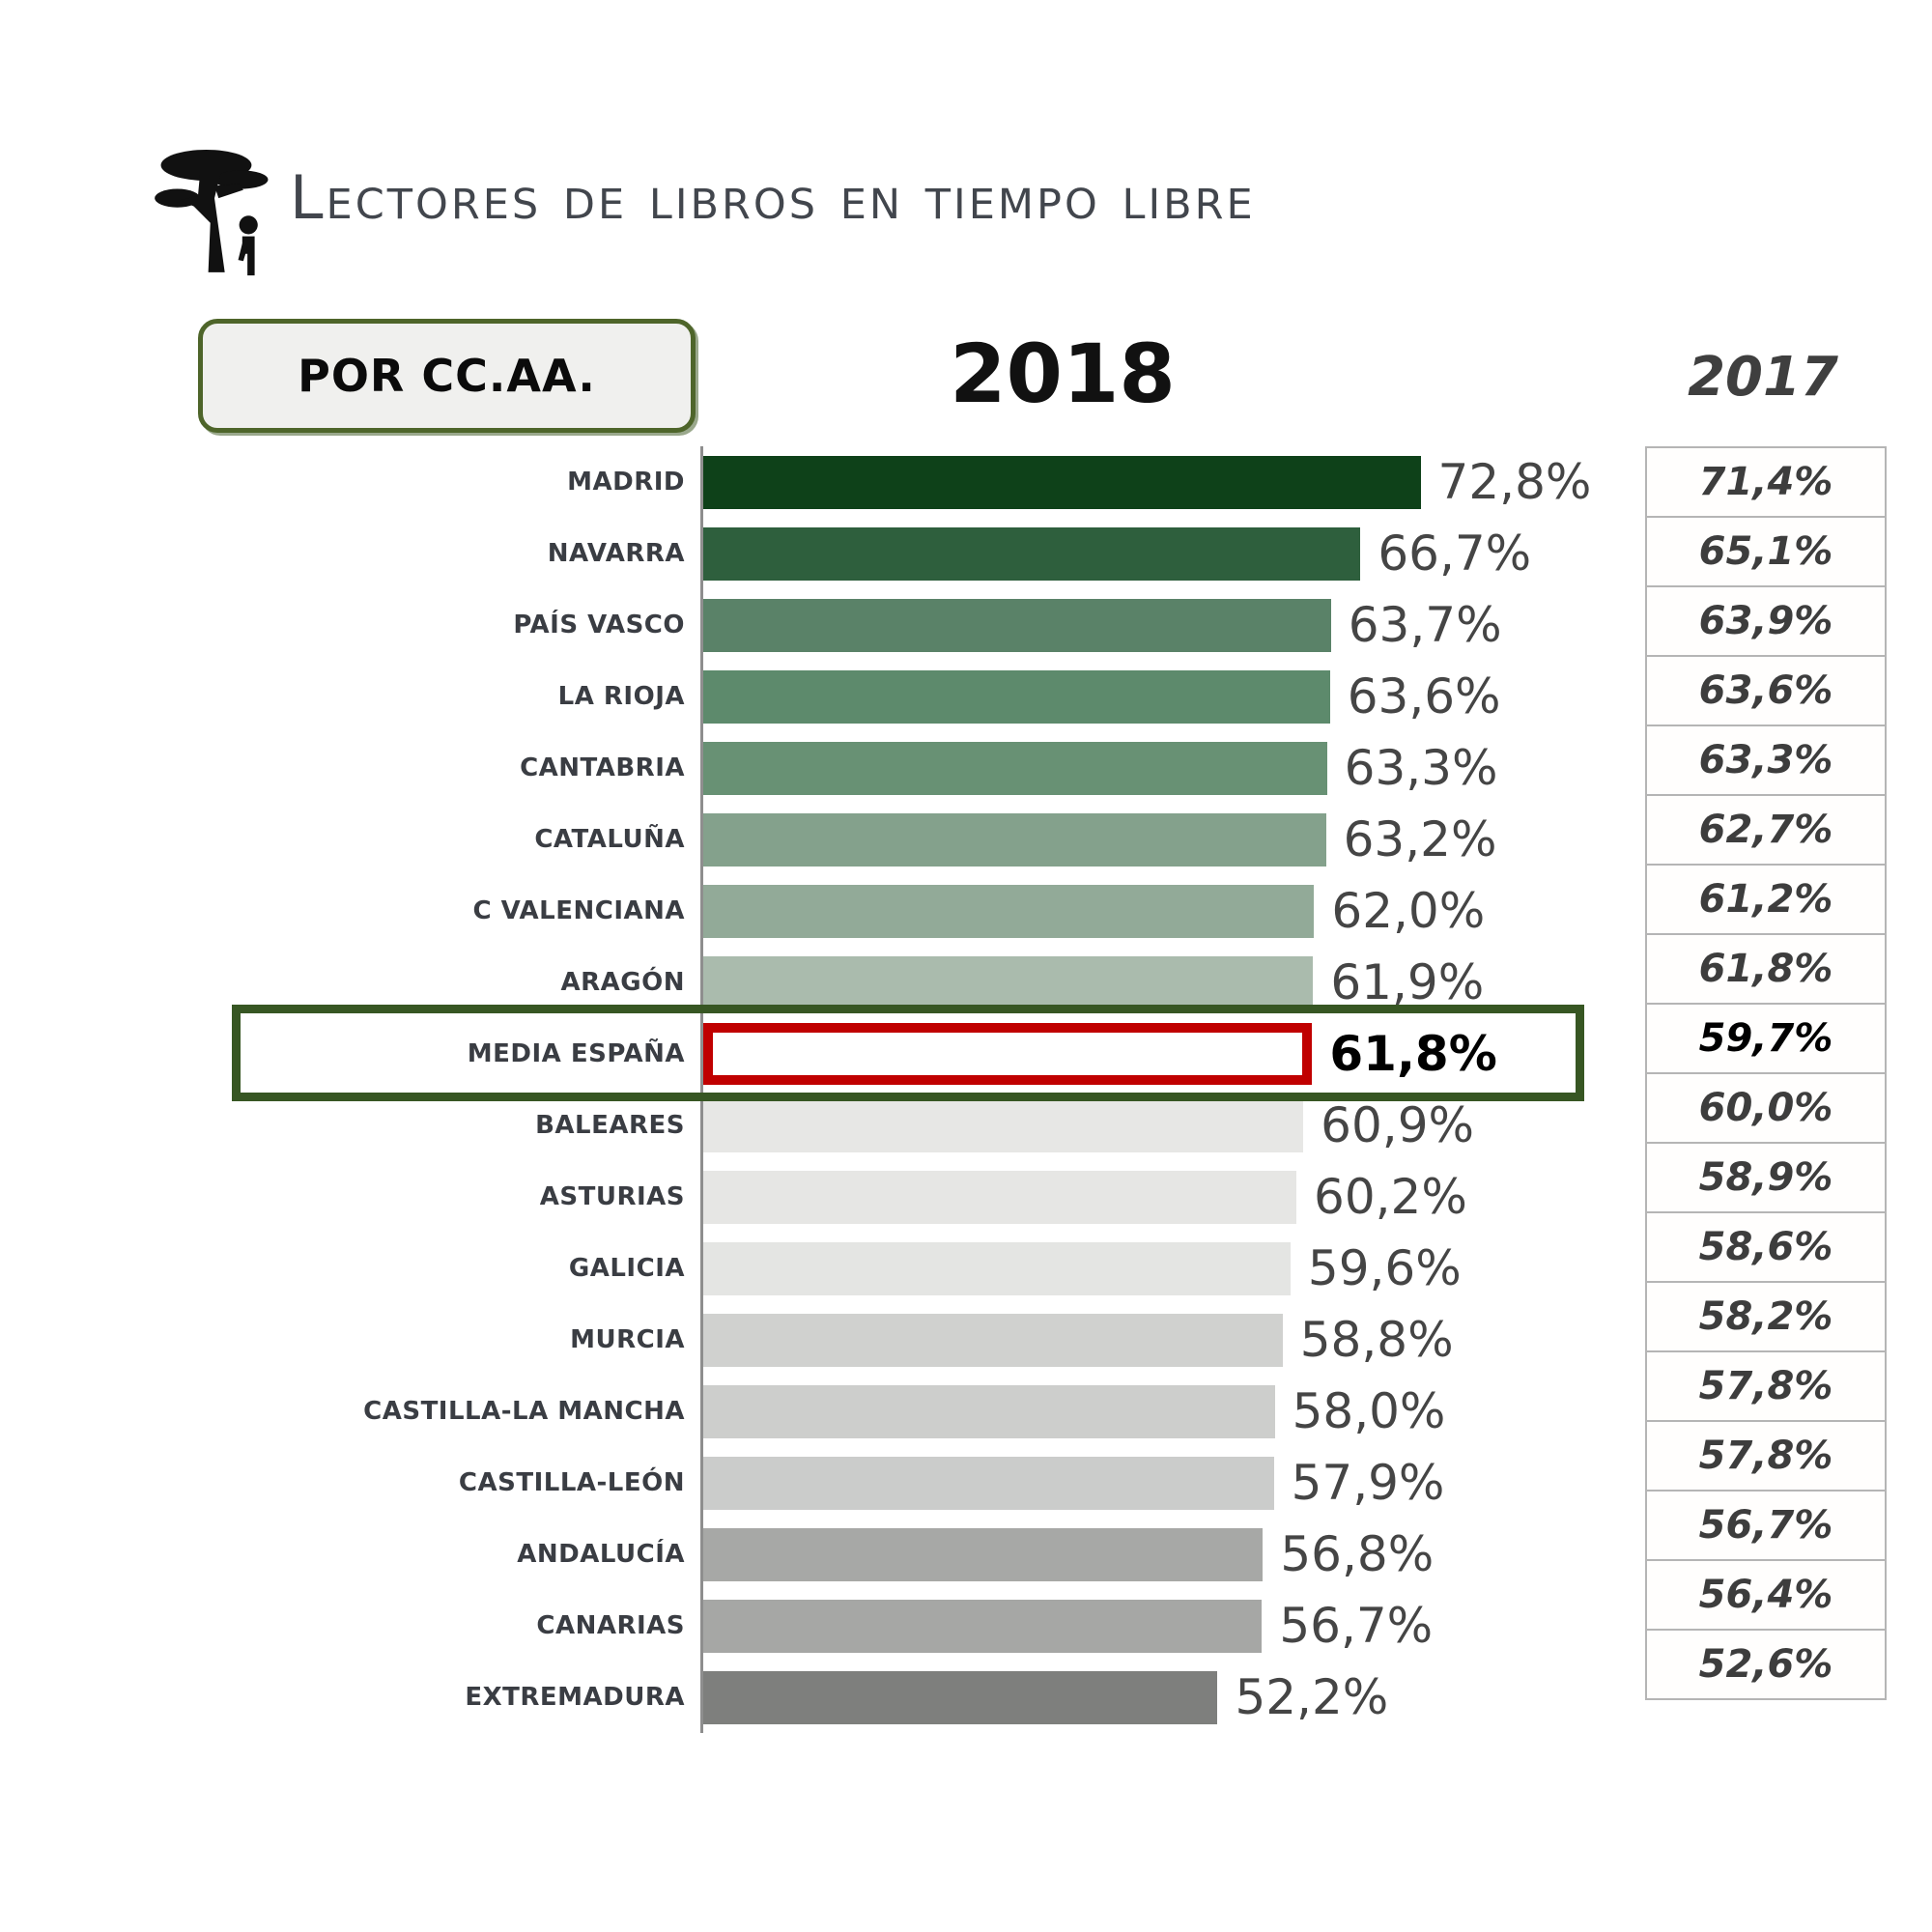 Image resolution: width=1932 pixels, height=1932 pixels. I want to click on bar-row: 61,8%, so click(1174, 1054).